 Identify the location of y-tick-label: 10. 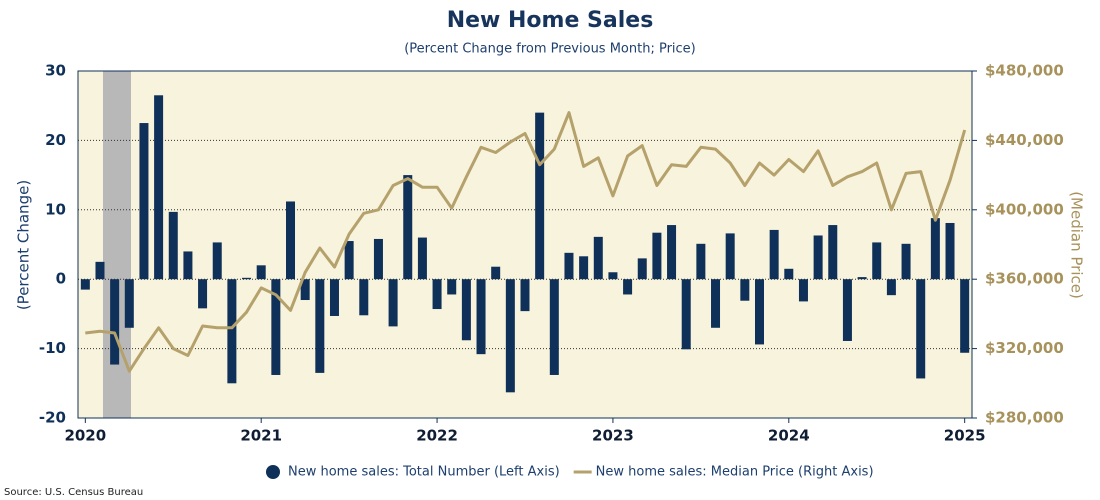
(55, 209).